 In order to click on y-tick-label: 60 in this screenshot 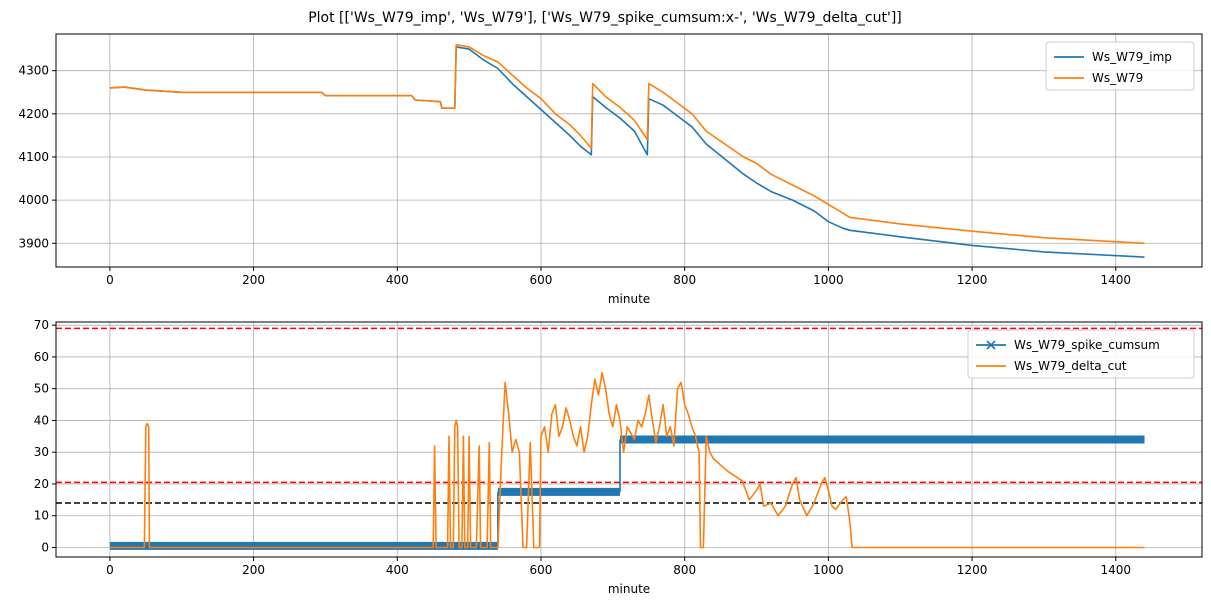, I will do `click(41, 357)`.